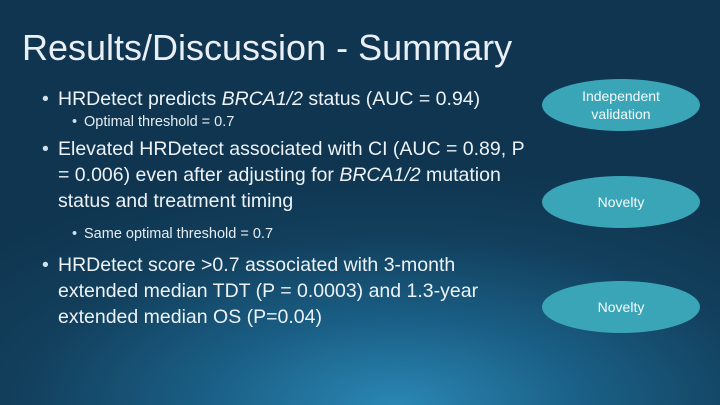 The height and width of the screenshot is (405, 720). I want to click on bullet-2-text-post: mutation status and treatment timing, so click(279, 188).